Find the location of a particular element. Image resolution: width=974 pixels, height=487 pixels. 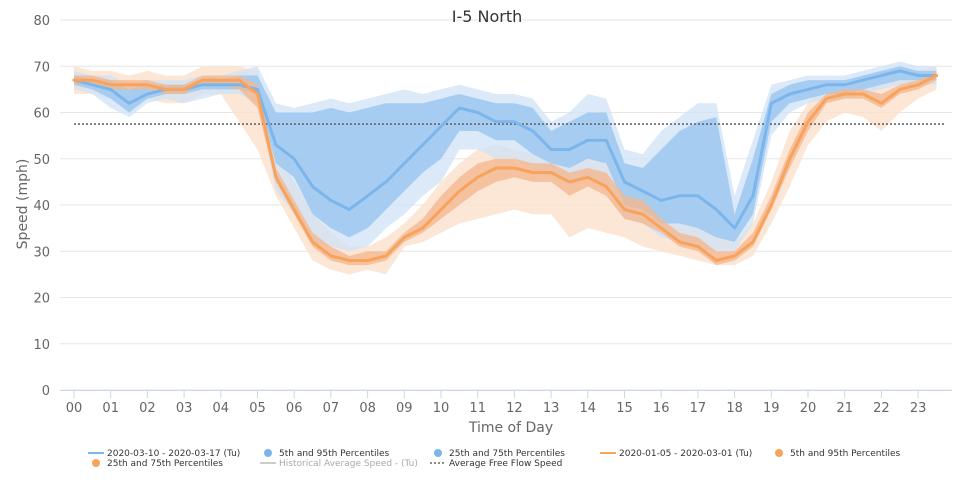

y-tick-label: 30 is located at coordinates (41, 252).